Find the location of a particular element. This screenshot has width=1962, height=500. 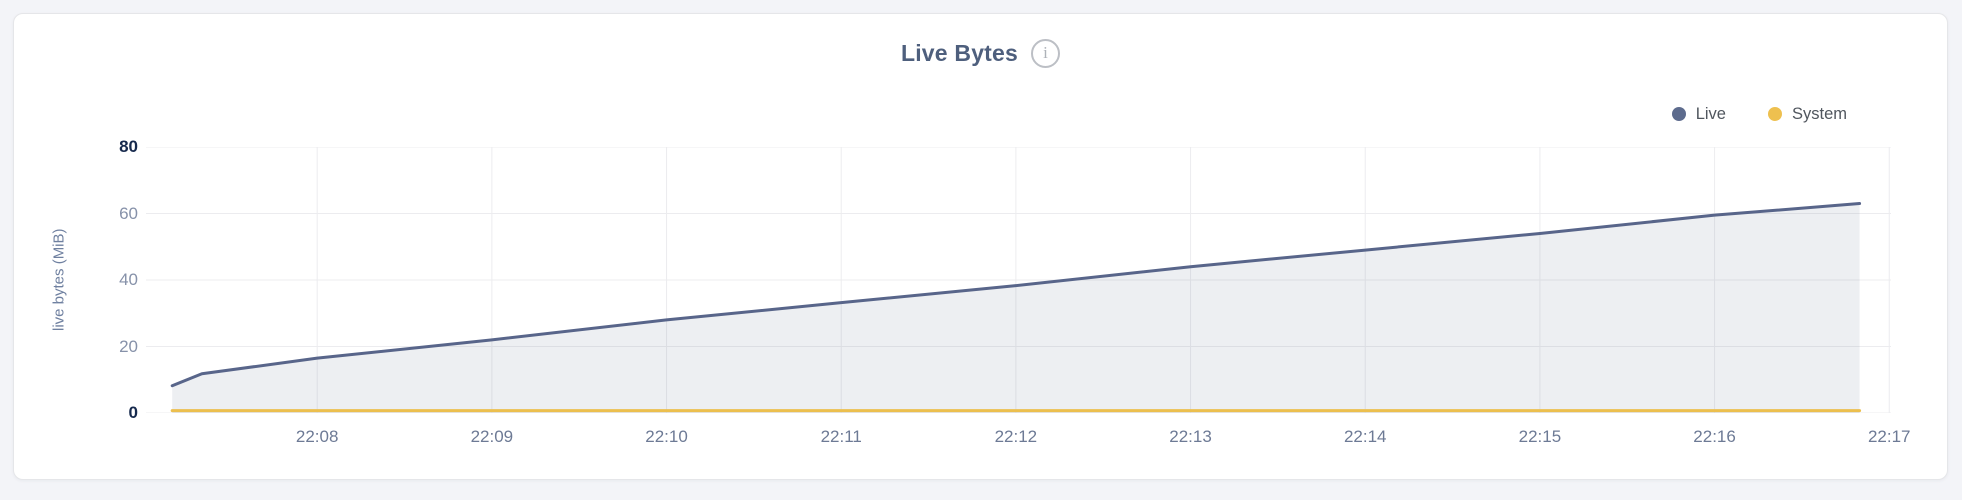

legend-item-system: System is located at coordinates (1807, 114).